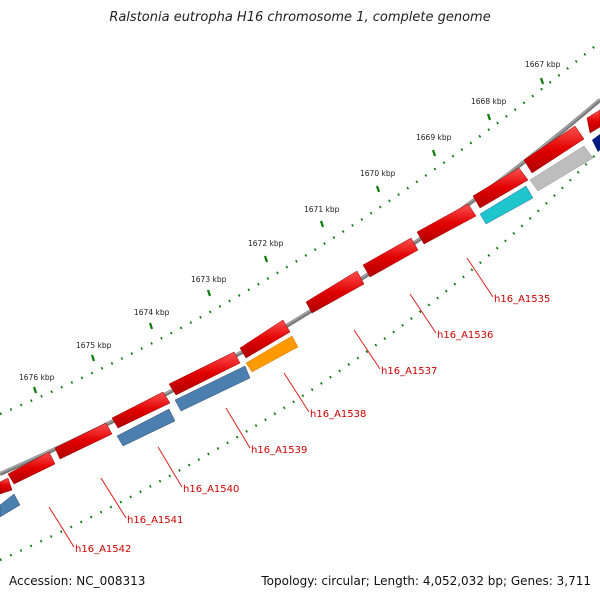 The image size is (600, 600). What do you see at coordinates (152, 312) in the screenshot?
I see `kbp-label: 1674 kbp` at bounding box center [152, 312].